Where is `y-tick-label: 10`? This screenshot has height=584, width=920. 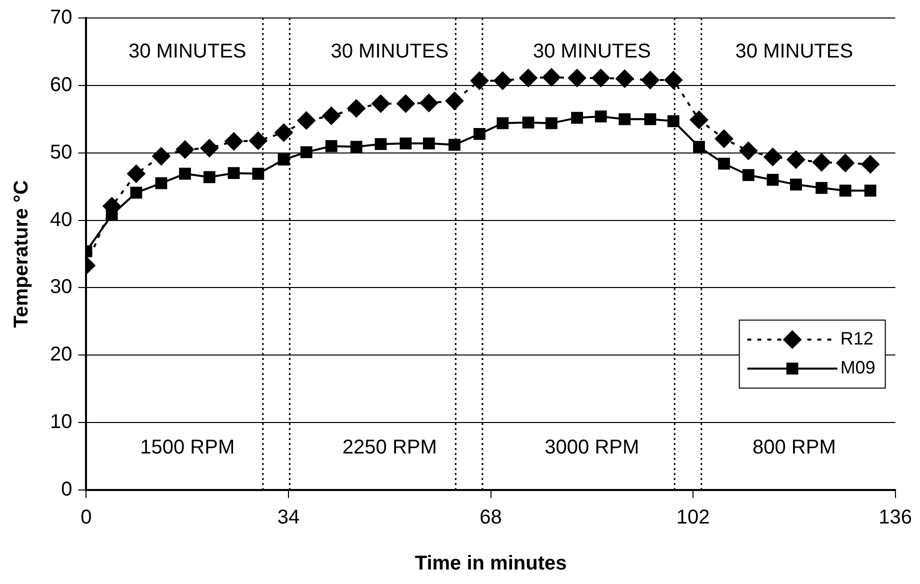
y-tick-label: 10 is located at coordinates (61, 422).